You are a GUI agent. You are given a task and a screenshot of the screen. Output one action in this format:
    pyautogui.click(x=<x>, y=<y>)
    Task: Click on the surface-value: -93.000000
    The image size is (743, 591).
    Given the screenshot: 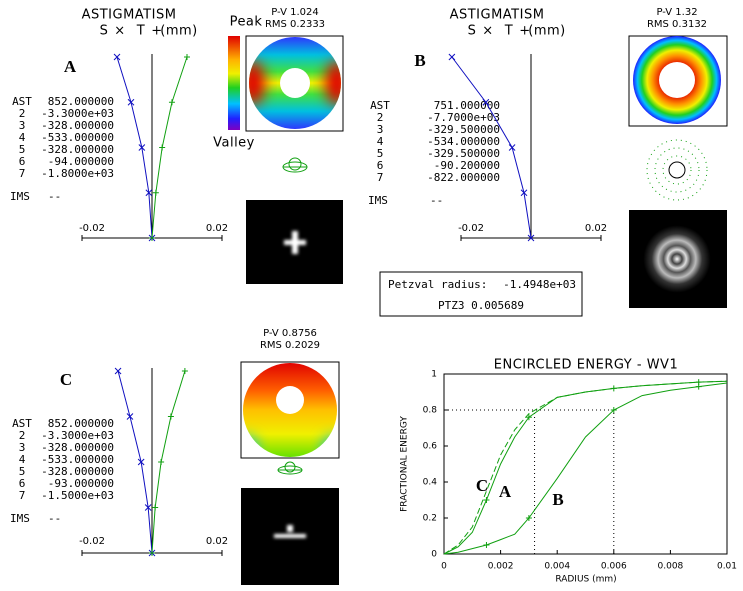 What is the action you would take?
    pyautogui.click(x=81, y=483)
    